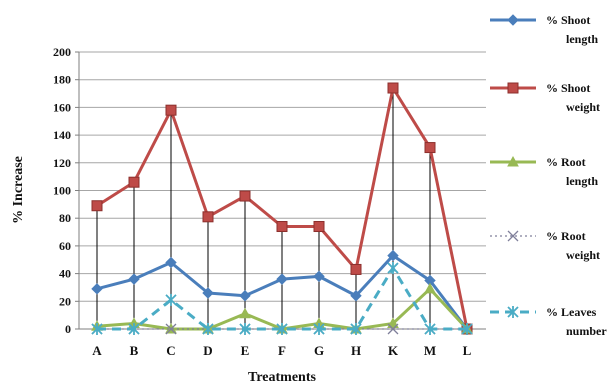  Describe the element at coordinates (544, 171) in the screenshot. I see `legend-entry-2: % Root length` at that location.